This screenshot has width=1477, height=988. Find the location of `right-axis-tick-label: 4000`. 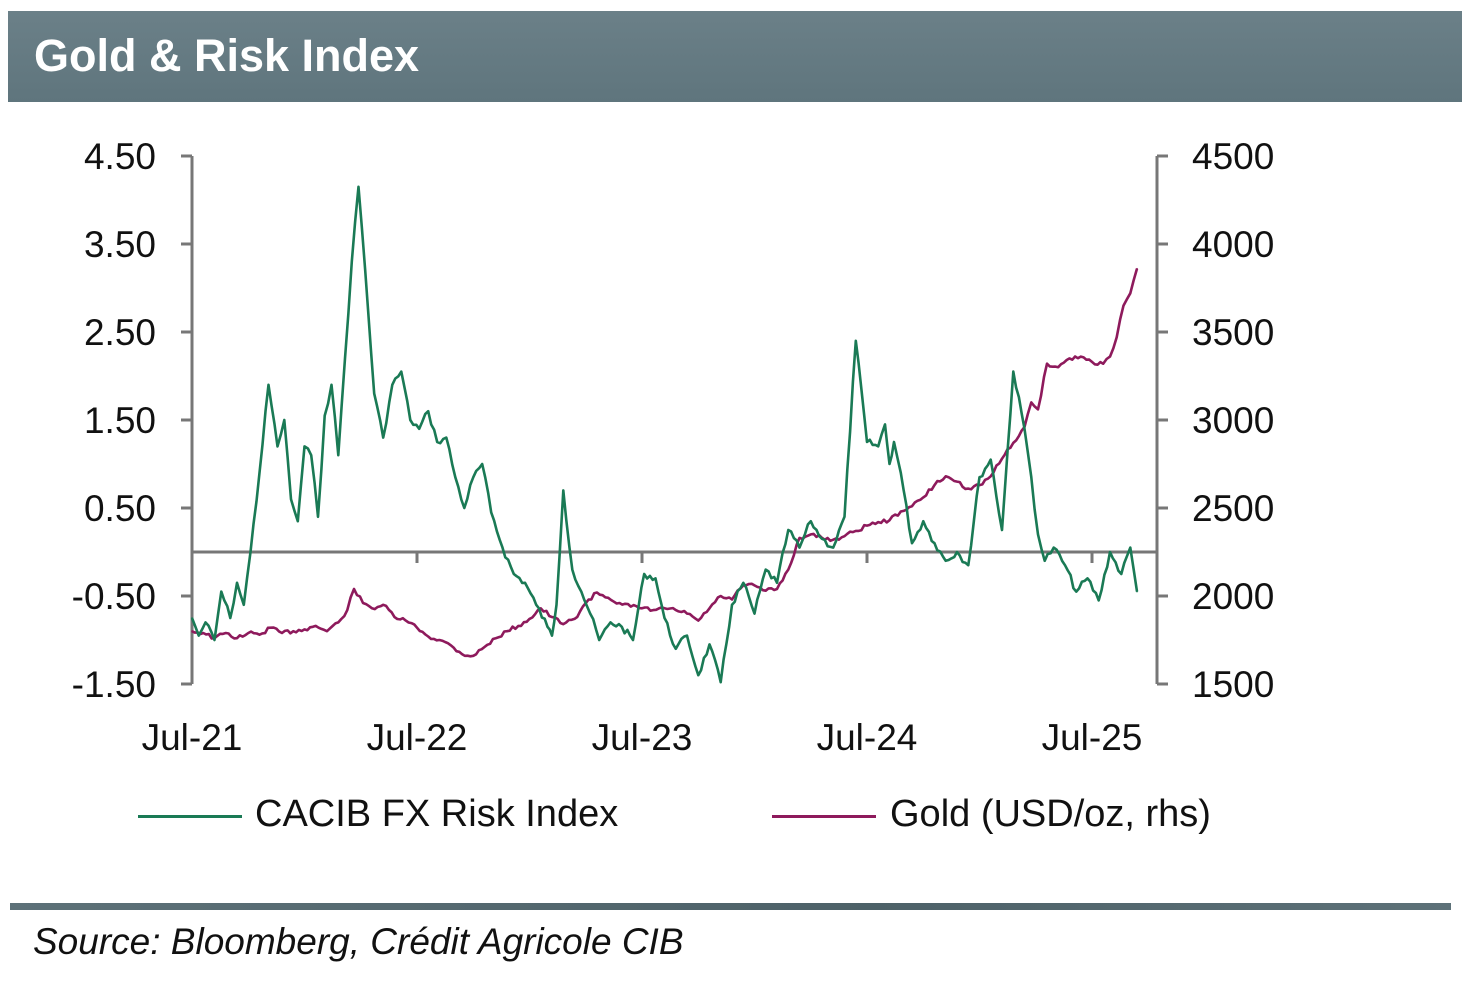

right-axis-tick-label: 4000 is located at coordinates (1233, 244).